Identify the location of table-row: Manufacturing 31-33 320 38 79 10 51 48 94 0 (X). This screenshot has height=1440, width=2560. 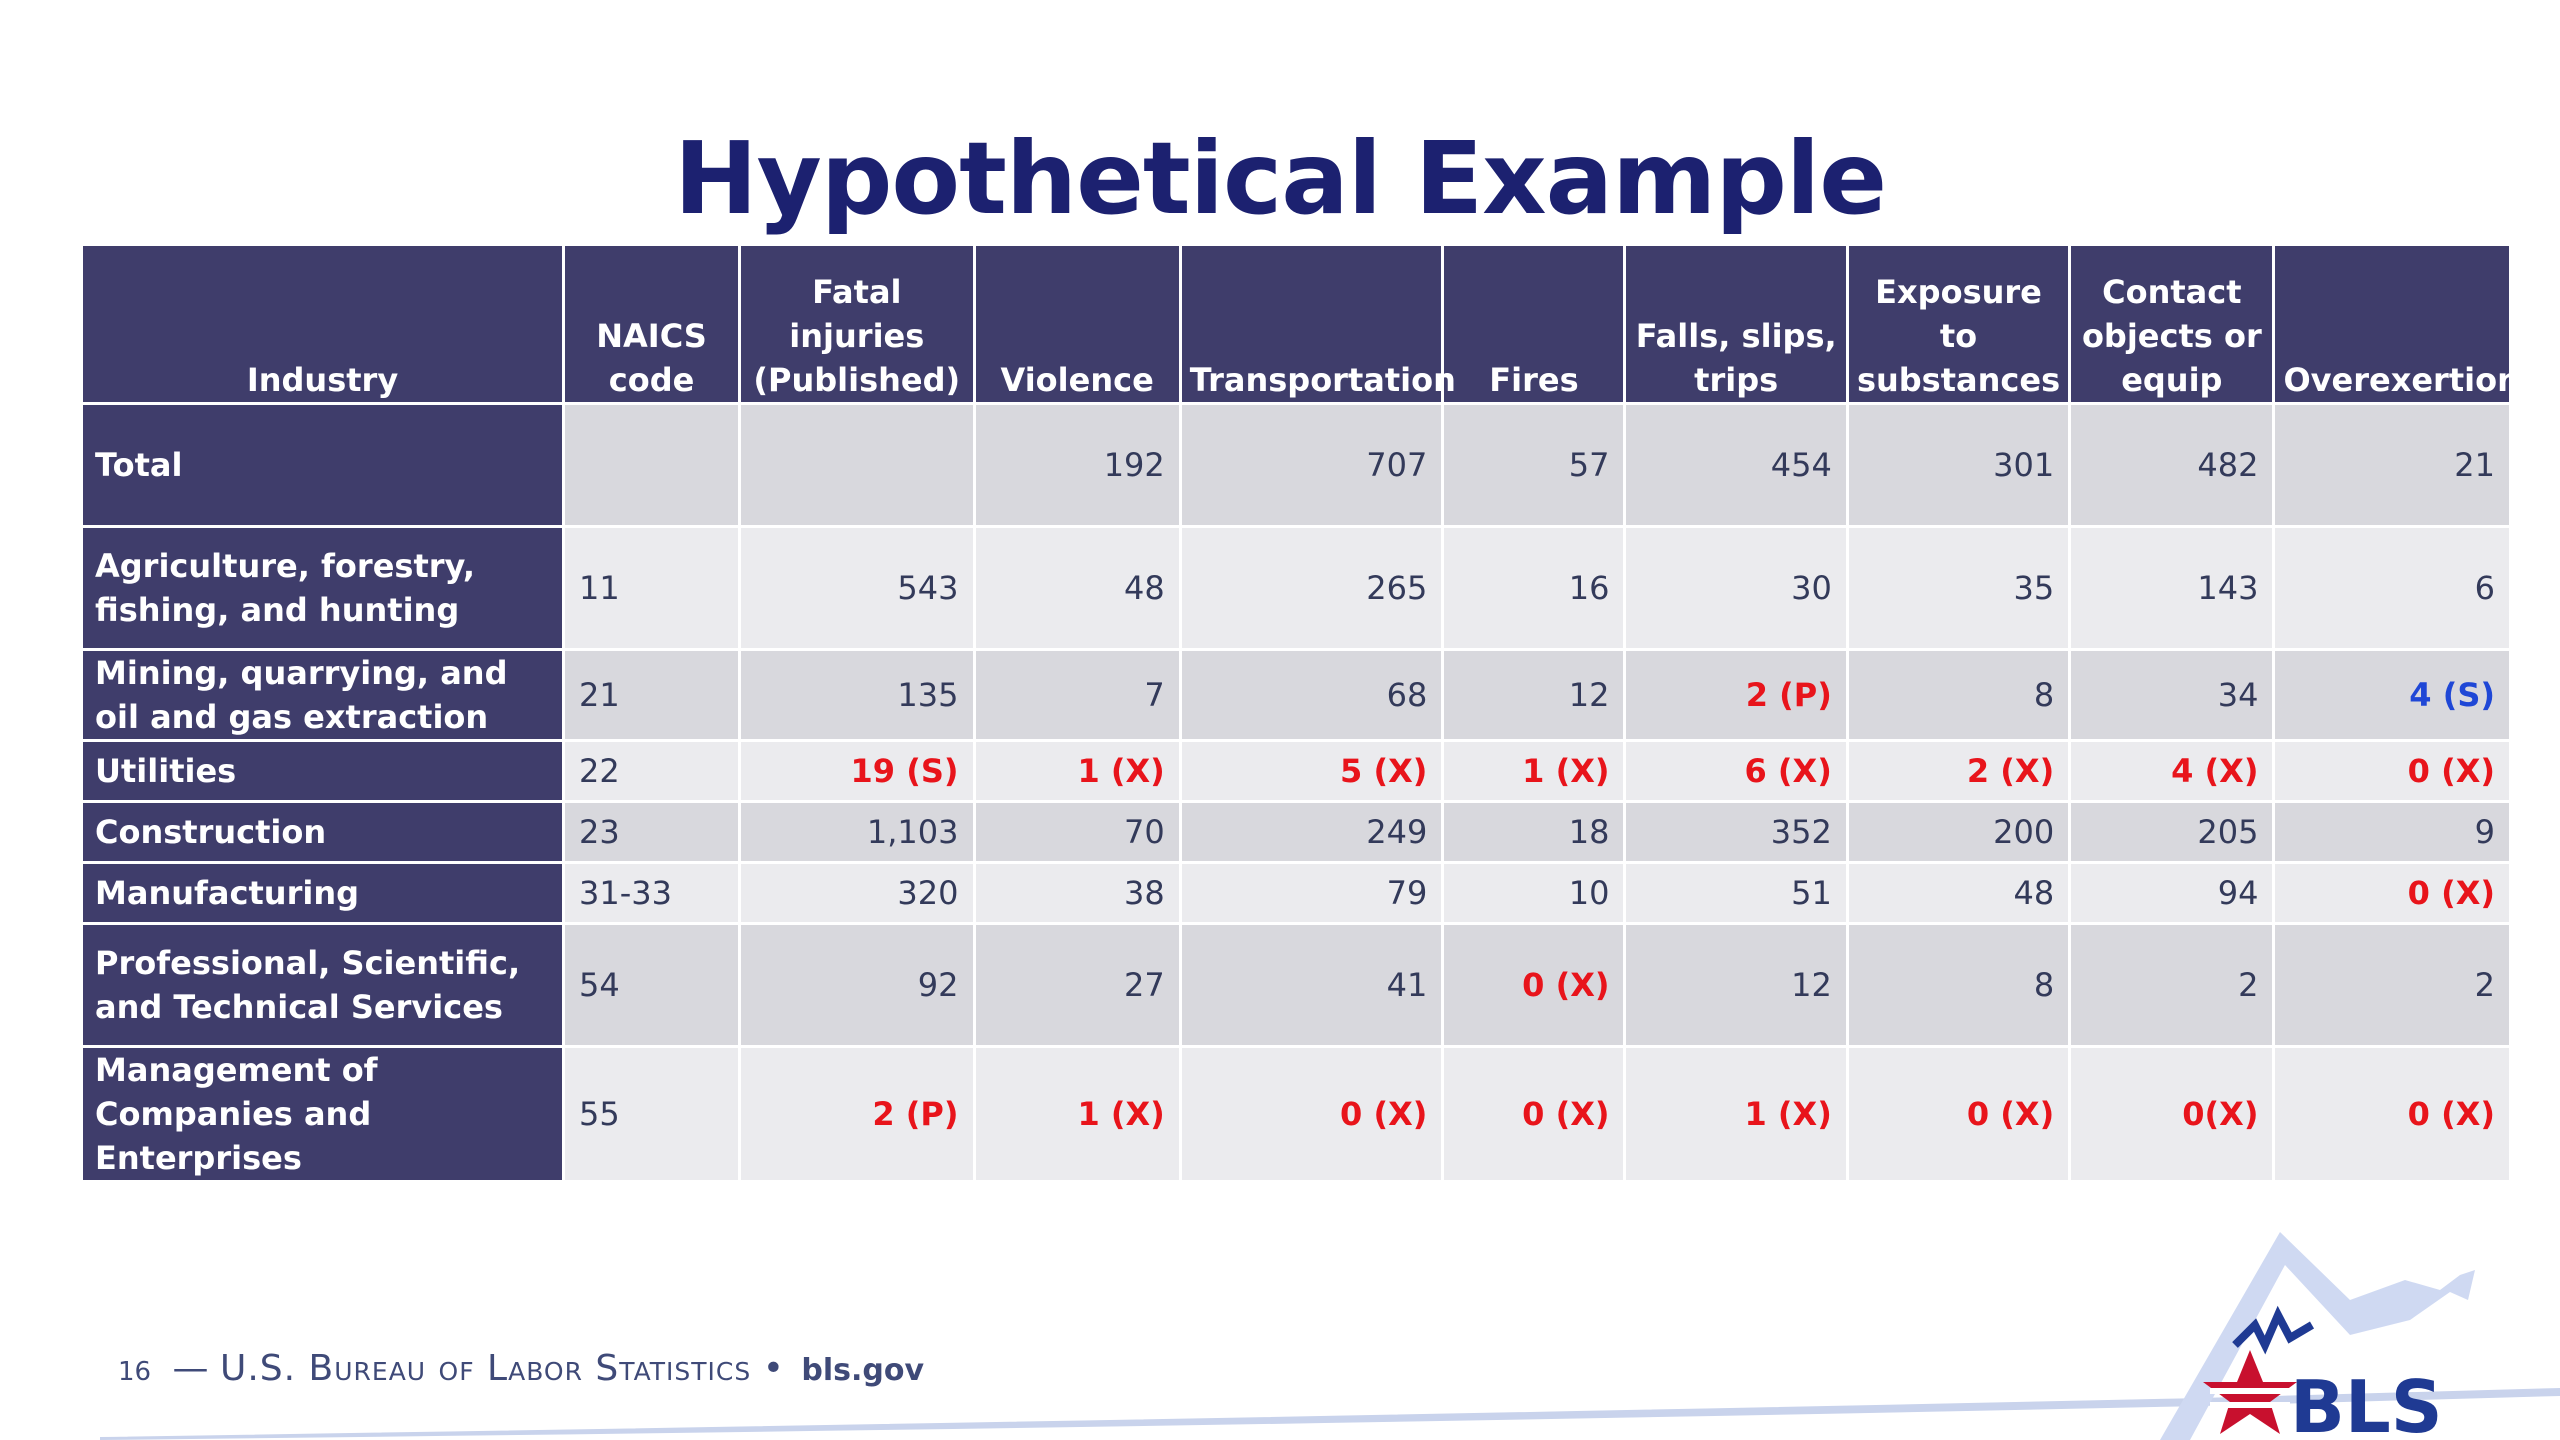
(1296, 893).